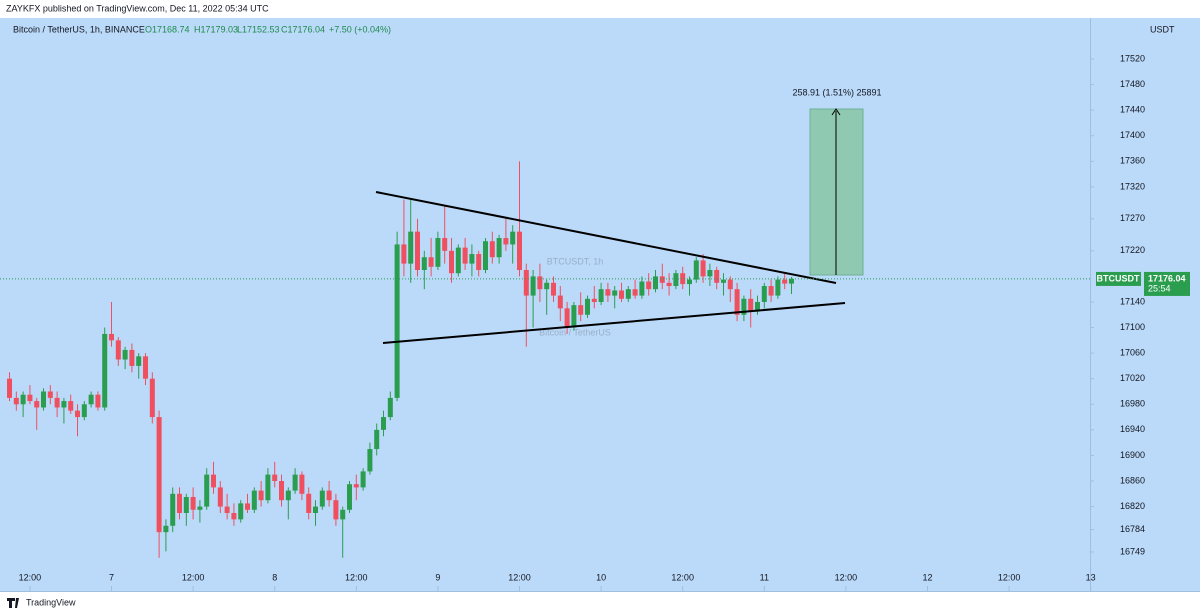 The width and height of the screenshot is (1200, 615). I want to click on x-tick-label: 13, so click(1091, 577).